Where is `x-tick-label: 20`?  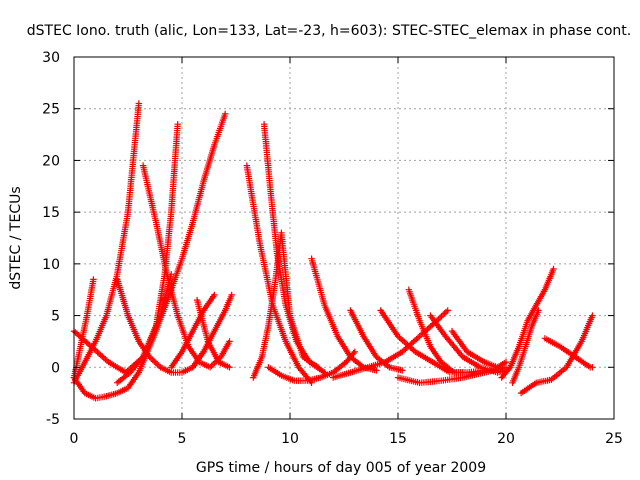
x-tick-label: 20 is located at coordinates (506, 439).